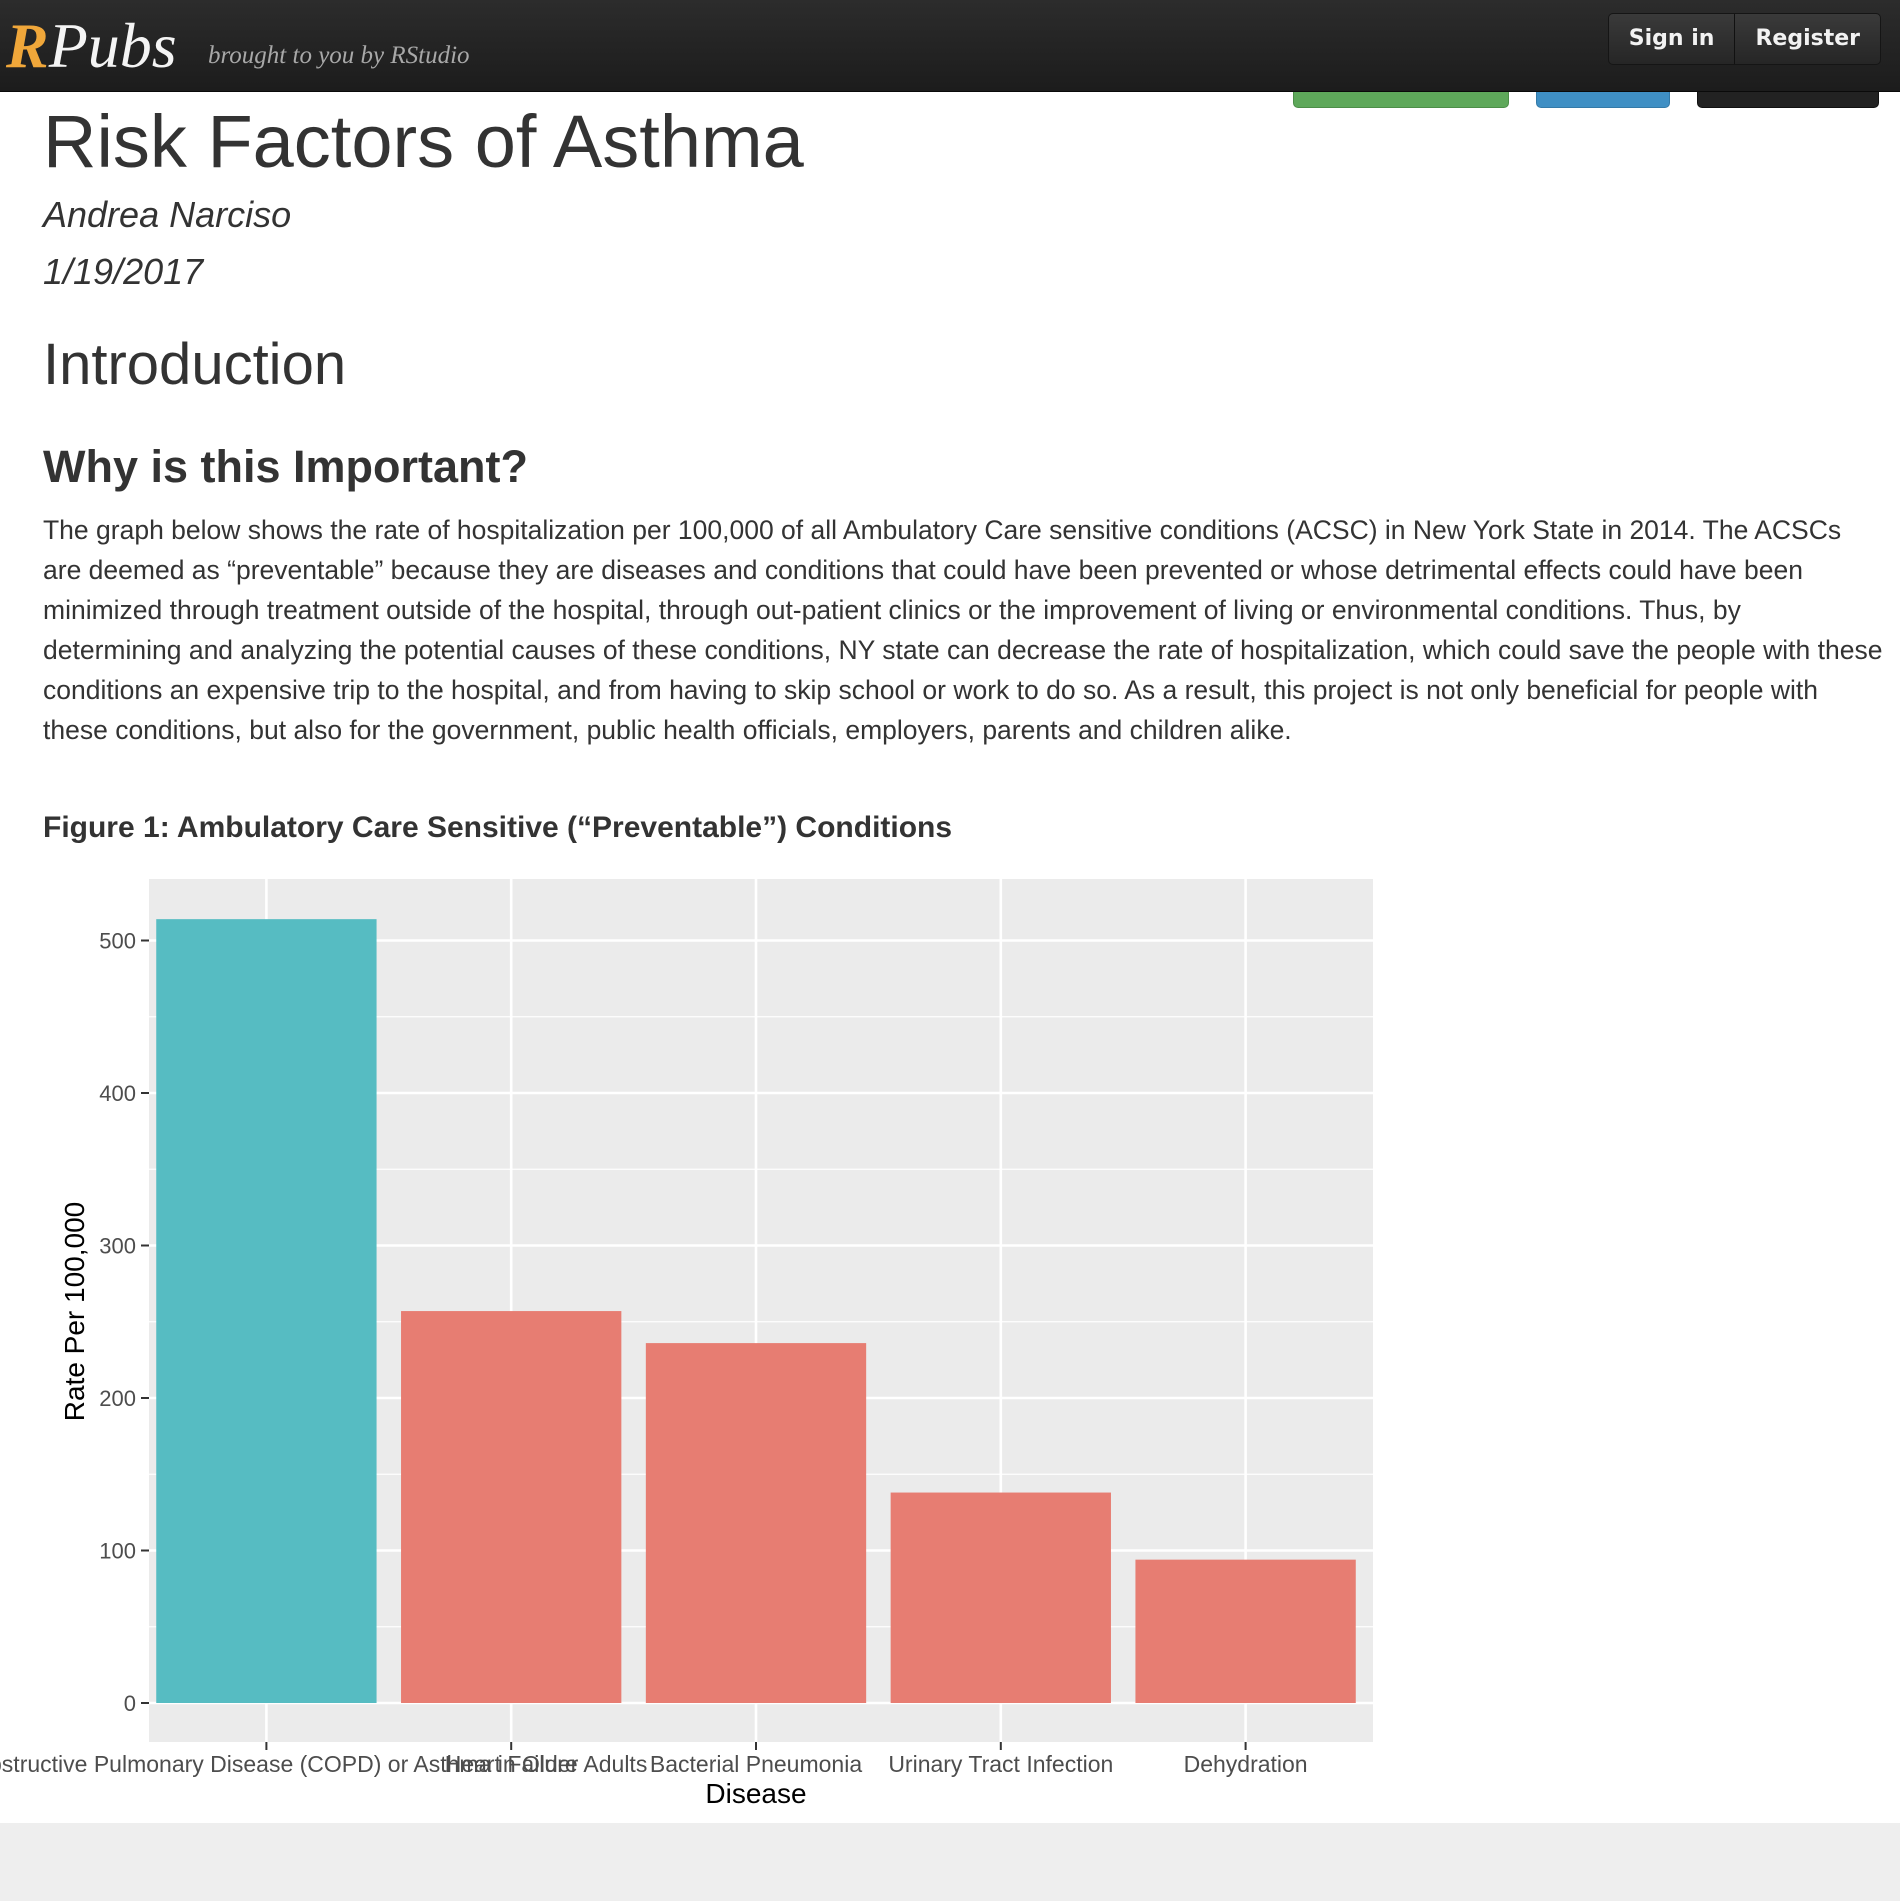 This screenshot has height=1901, width=1900. Describe the element at coordinates (130, 1703) in the screenshot. I see `y-tick-label: 0` at that location.